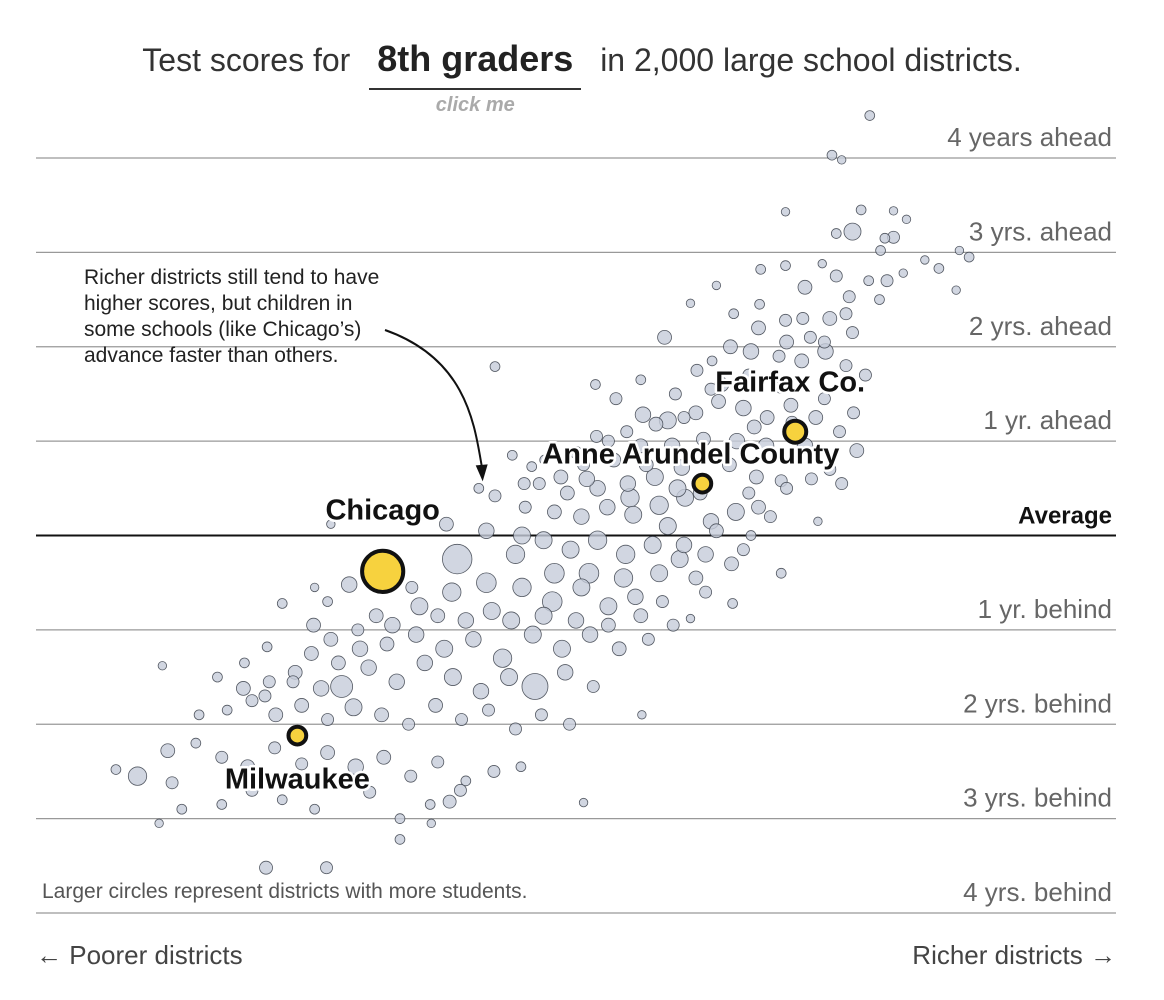 The width and height of the screenshot is (1164, 1000). Describe the element at coordinates (1029, 137) in the screenshot. I see `y-tick-label: 4 years ahead` at that location.